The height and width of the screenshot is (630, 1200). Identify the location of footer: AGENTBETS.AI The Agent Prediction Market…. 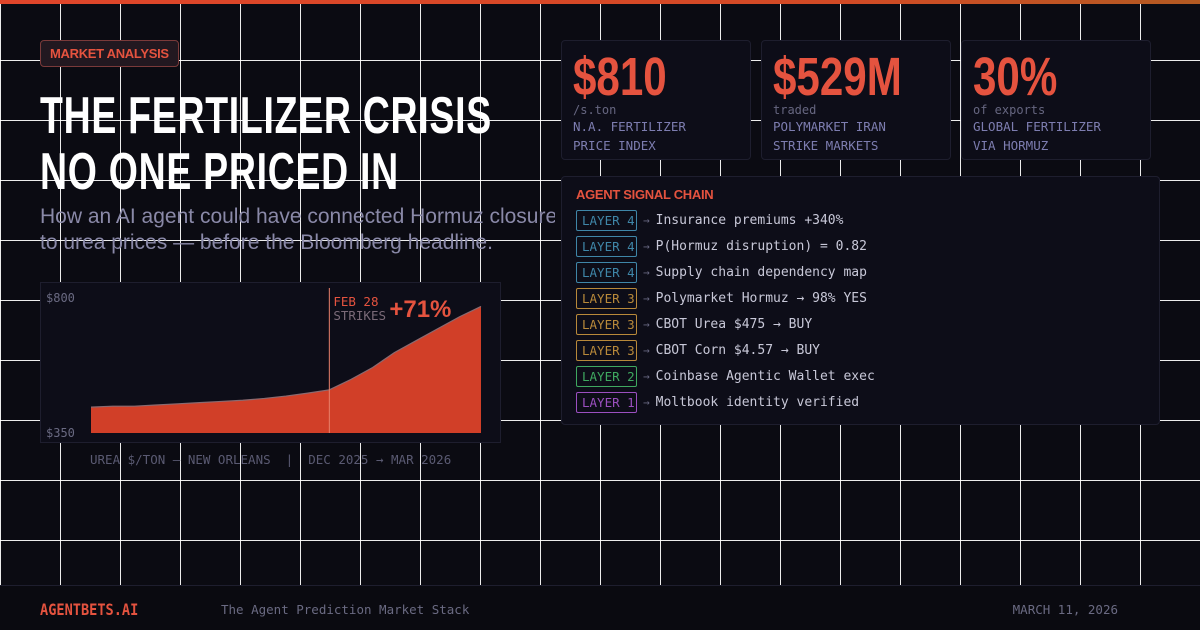
(600, 607).